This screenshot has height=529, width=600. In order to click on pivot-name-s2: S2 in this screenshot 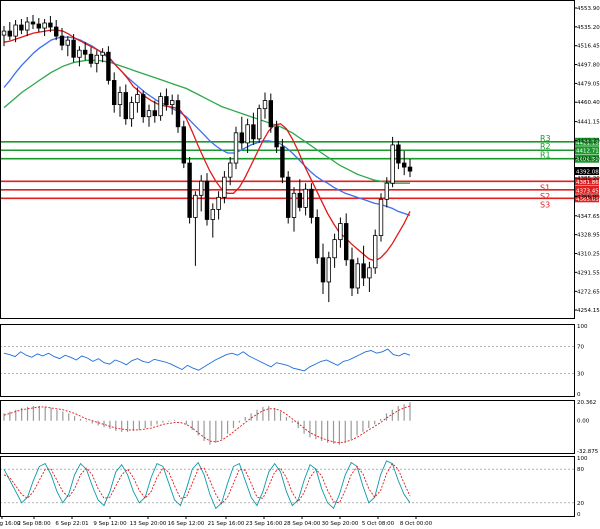, I will do `click(545, 196)`.